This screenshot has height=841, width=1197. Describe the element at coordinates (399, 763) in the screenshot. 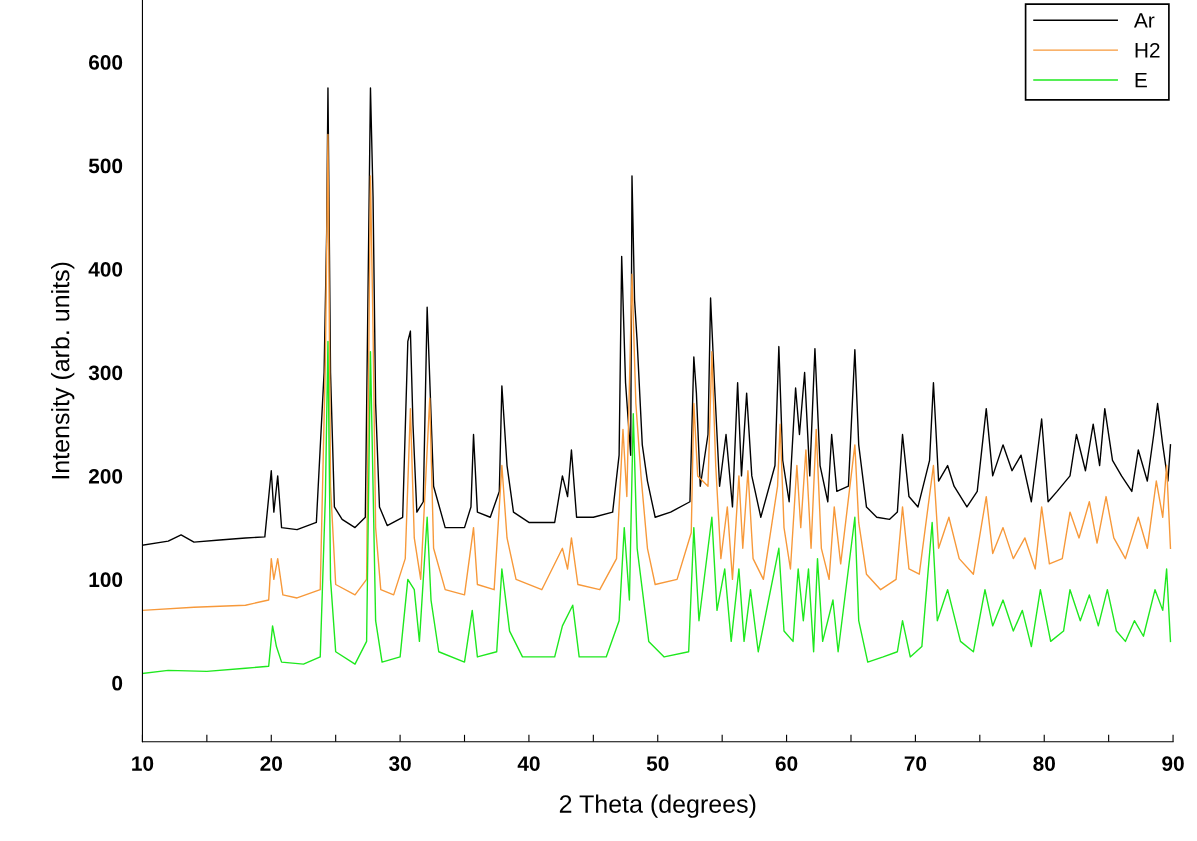

I see `x-tick-label: 30` at that location.